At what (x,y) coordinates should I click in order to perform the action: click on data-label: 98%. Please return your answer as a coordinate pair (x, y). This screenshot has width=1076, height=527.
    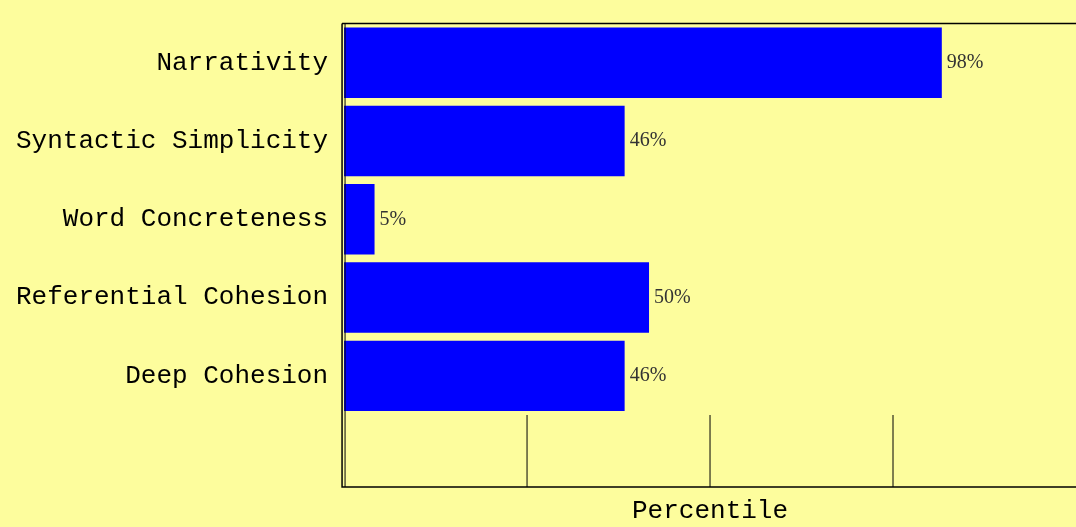
    Looking at the image, I should click on (965, 60).